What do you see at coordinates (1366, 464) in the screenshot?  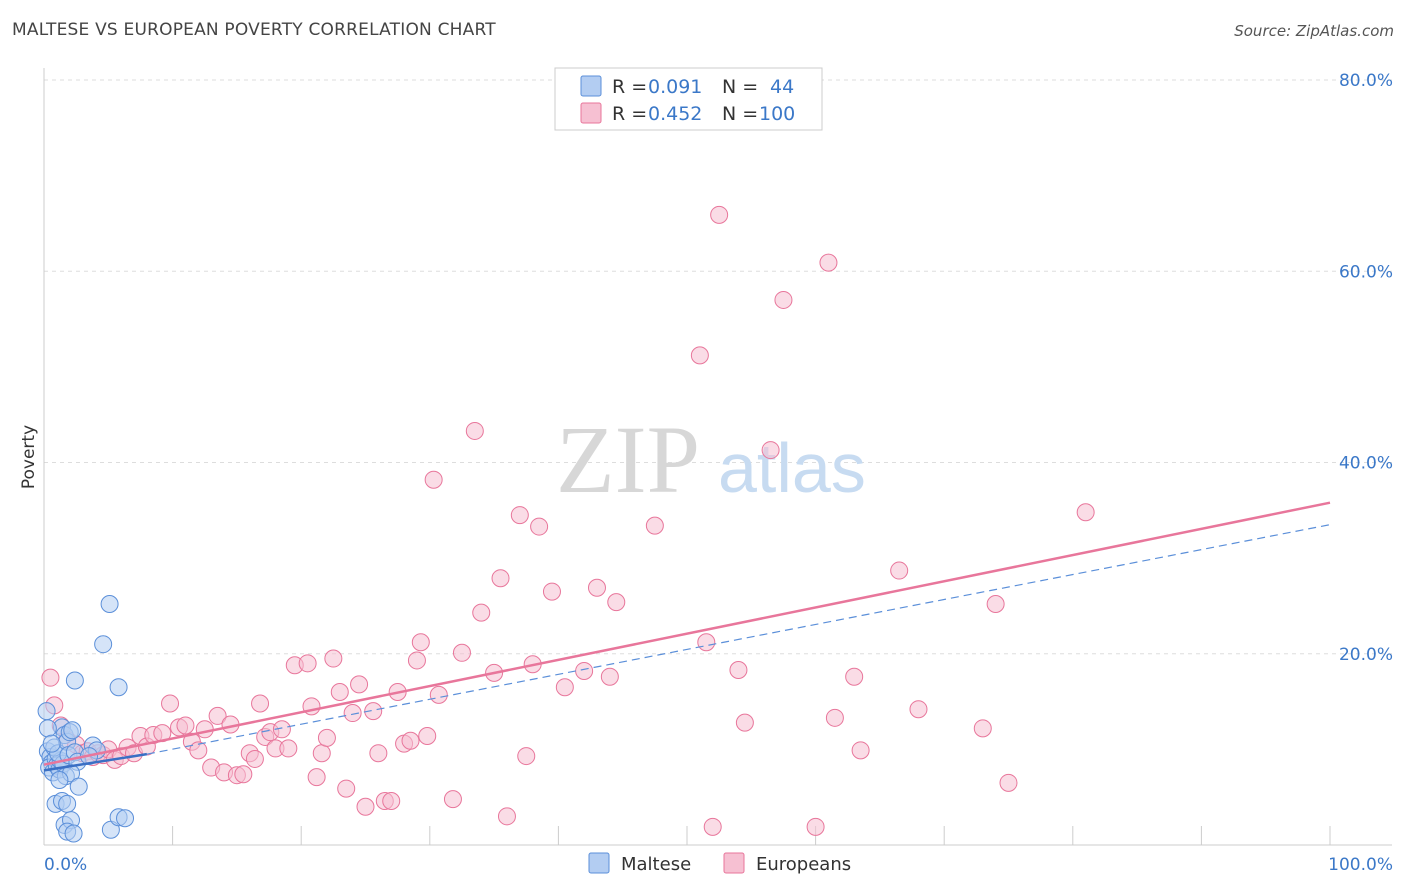 I see `y-tick-label: 40.0%` at bounding box center [1366, 464].